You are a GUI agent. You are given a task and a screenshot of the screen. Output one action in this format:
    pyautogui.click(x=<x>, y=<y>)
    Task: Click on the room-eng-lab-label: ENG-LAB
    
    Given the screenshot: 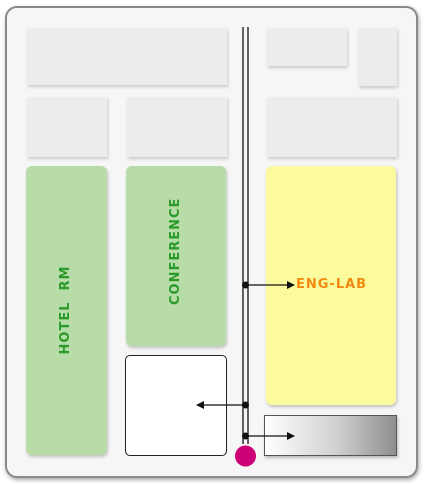 What is the action you would take?
    pyautogui.click(x=332, y=284)
    